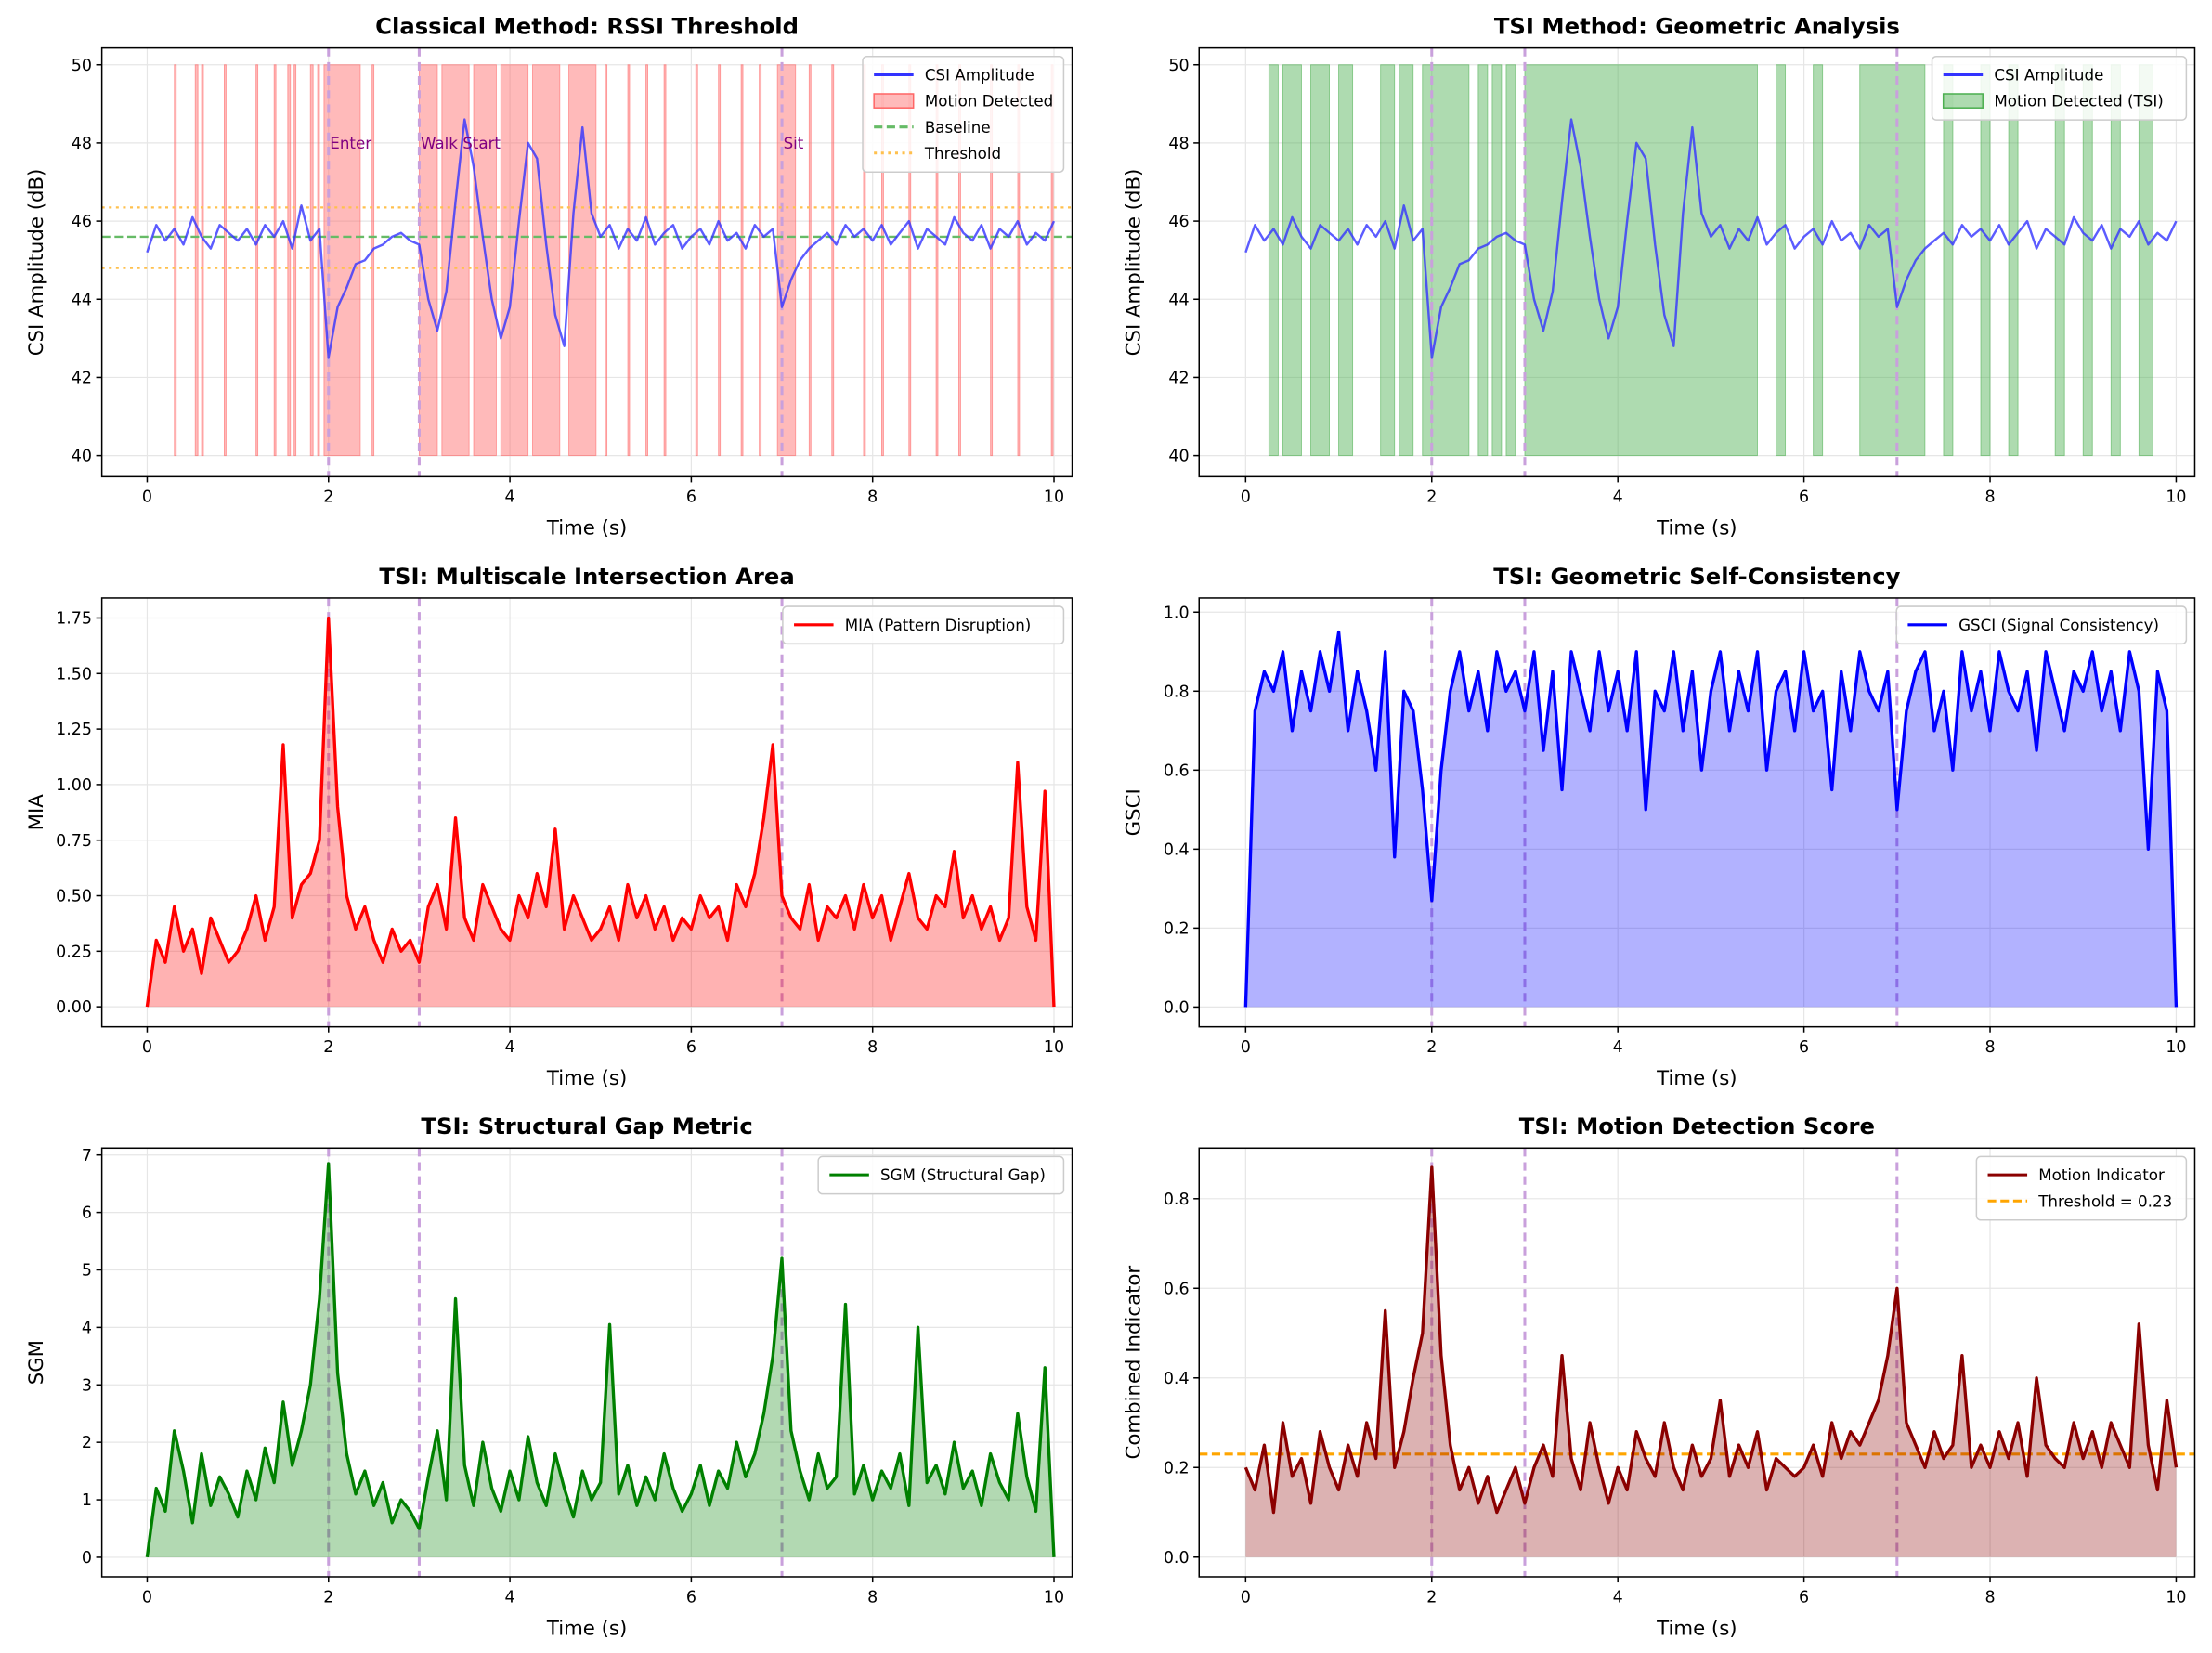 This screenshot has width=2212, height=1653. Describe the element at coordinates (962, 153) in the screenshot. I see `legend-label: Threshold` at that location.